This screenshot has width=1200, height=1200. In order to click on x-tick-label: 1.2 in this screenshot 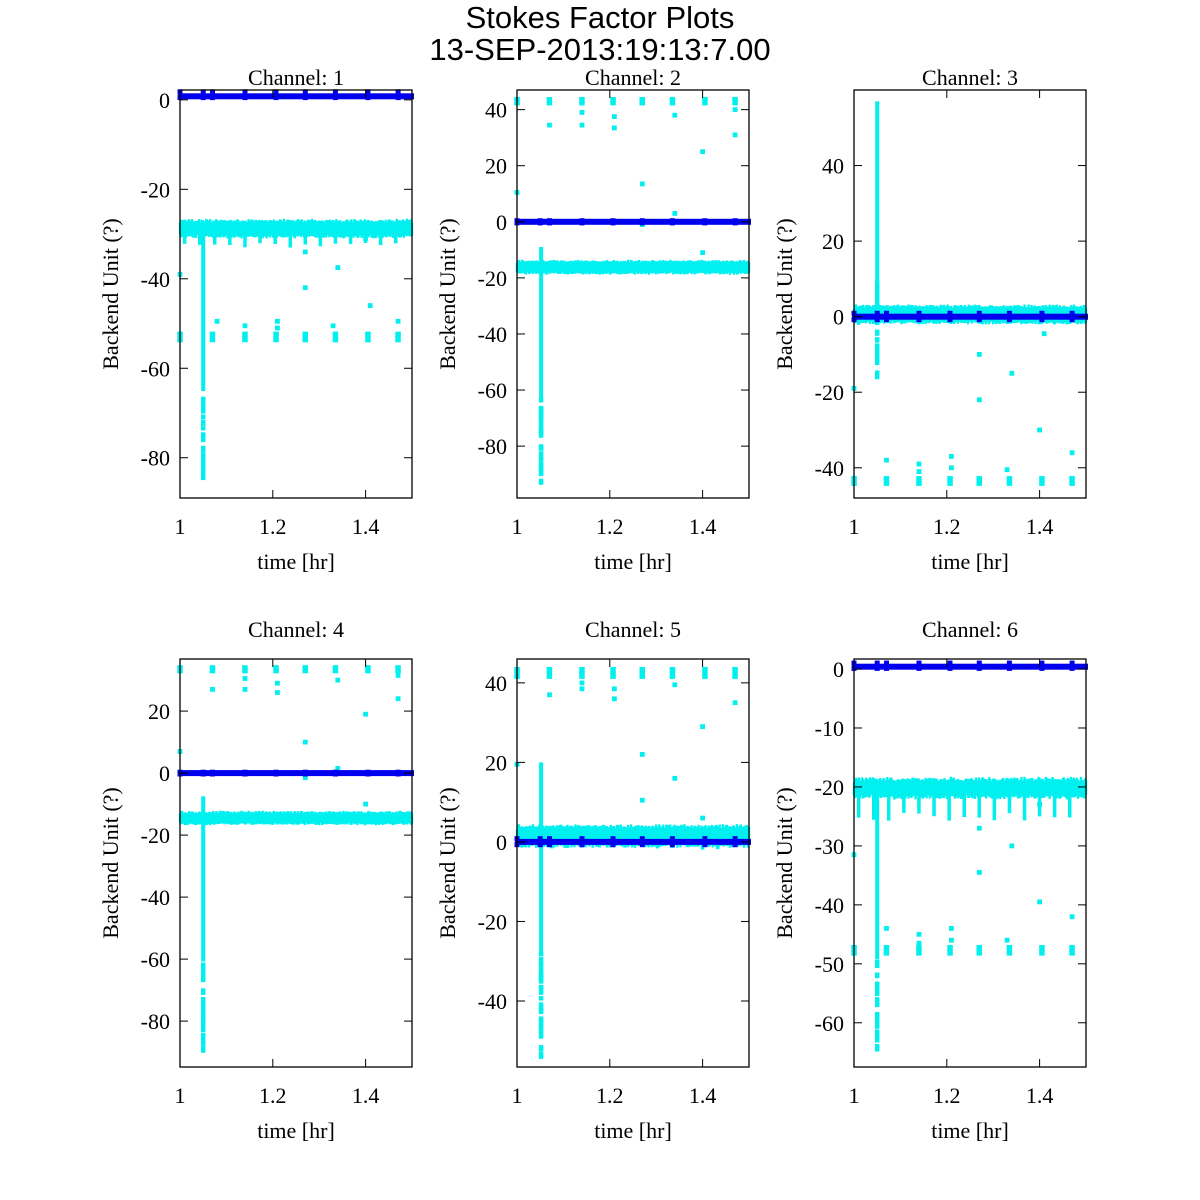, I will do `click(273, 1095)`.